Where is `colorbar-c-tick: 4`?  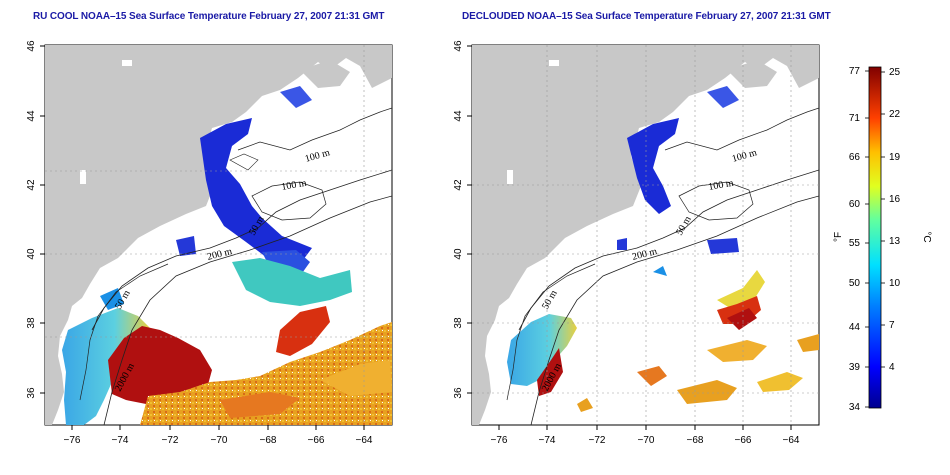 colorbar-c-tick: 4 is located at coordinates (892, 367).